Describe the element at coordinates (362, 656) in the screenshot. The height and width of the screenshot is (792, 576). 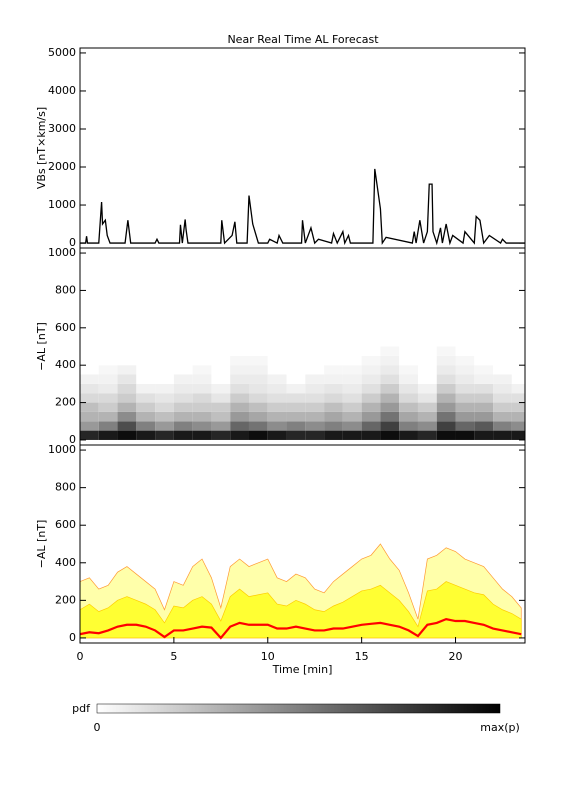
I see `x-tick-label: 15` at that location.